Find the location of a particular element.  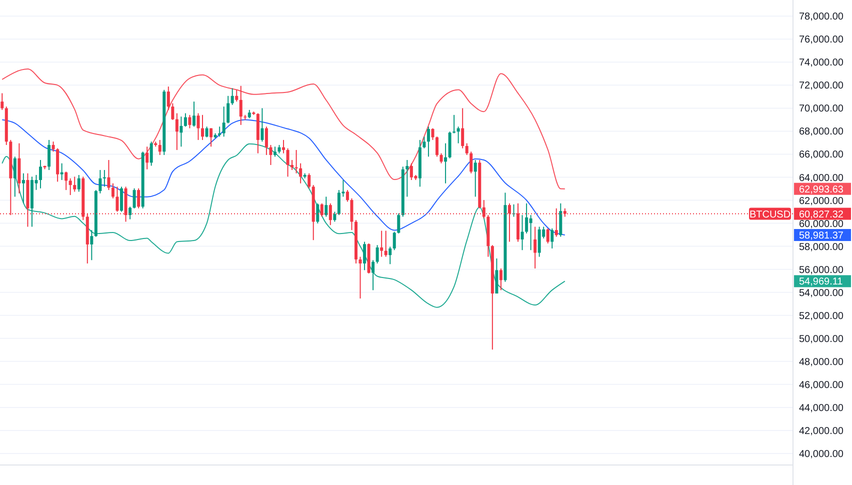

y-tick-label: 60,000.00 is located at coordinates (821, 224).